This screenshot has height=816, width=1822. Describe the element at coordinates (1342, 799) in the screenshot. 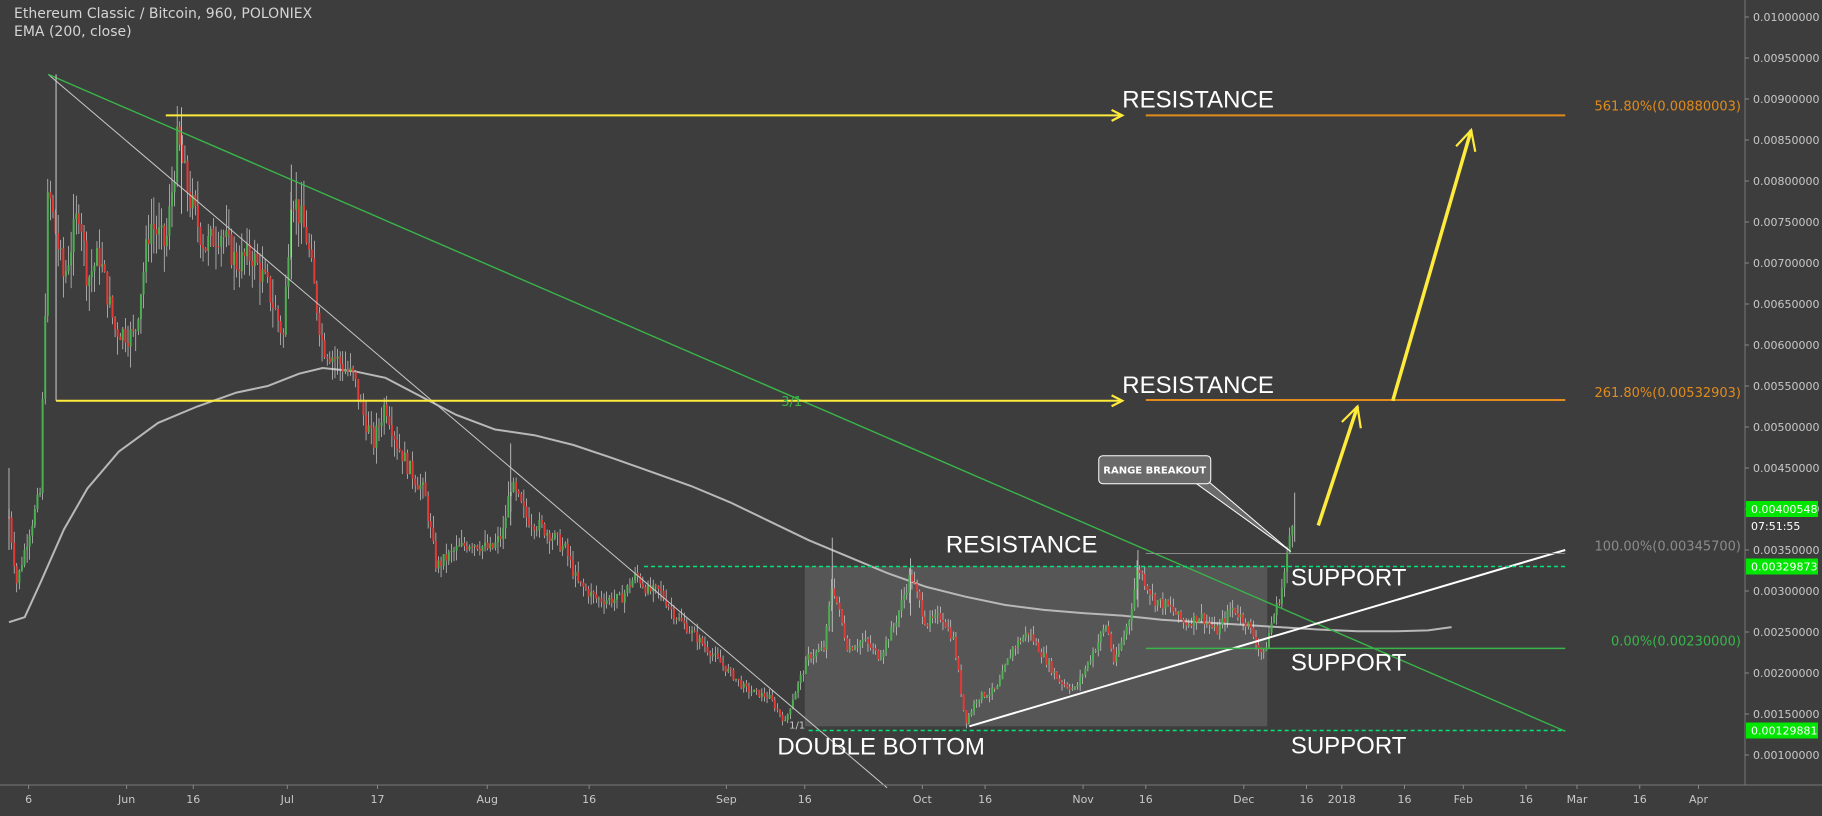

I see `x-tick-label: 2018` at that location.